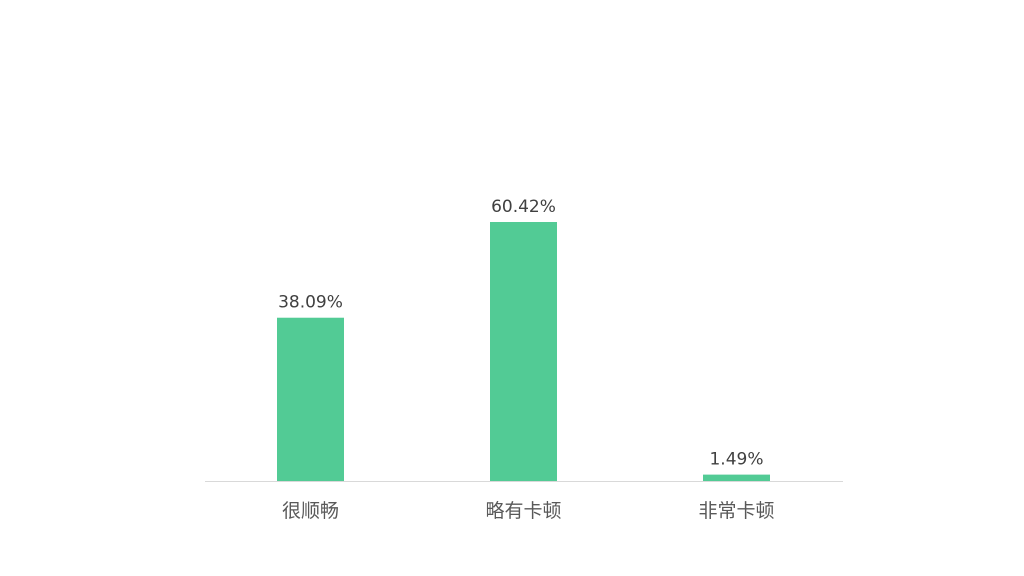  Describe the element at coordinates (310, 511) in the screenshot. I see `x-tick-label: 很顺畅` at that location.